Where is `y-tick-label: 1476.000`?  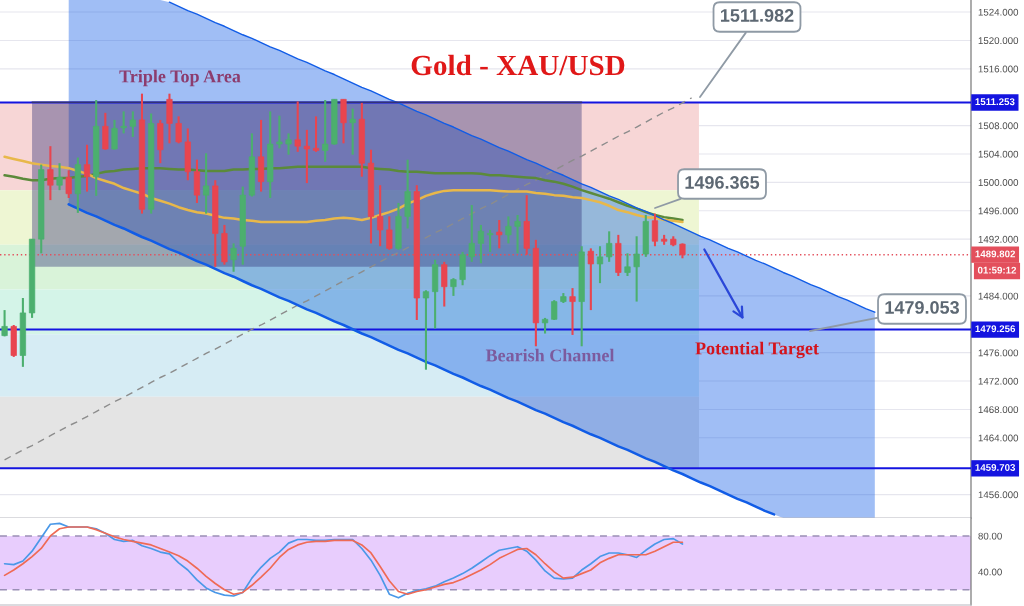
y-tick-label: 1476.000 is located at coordinates (998, 353).